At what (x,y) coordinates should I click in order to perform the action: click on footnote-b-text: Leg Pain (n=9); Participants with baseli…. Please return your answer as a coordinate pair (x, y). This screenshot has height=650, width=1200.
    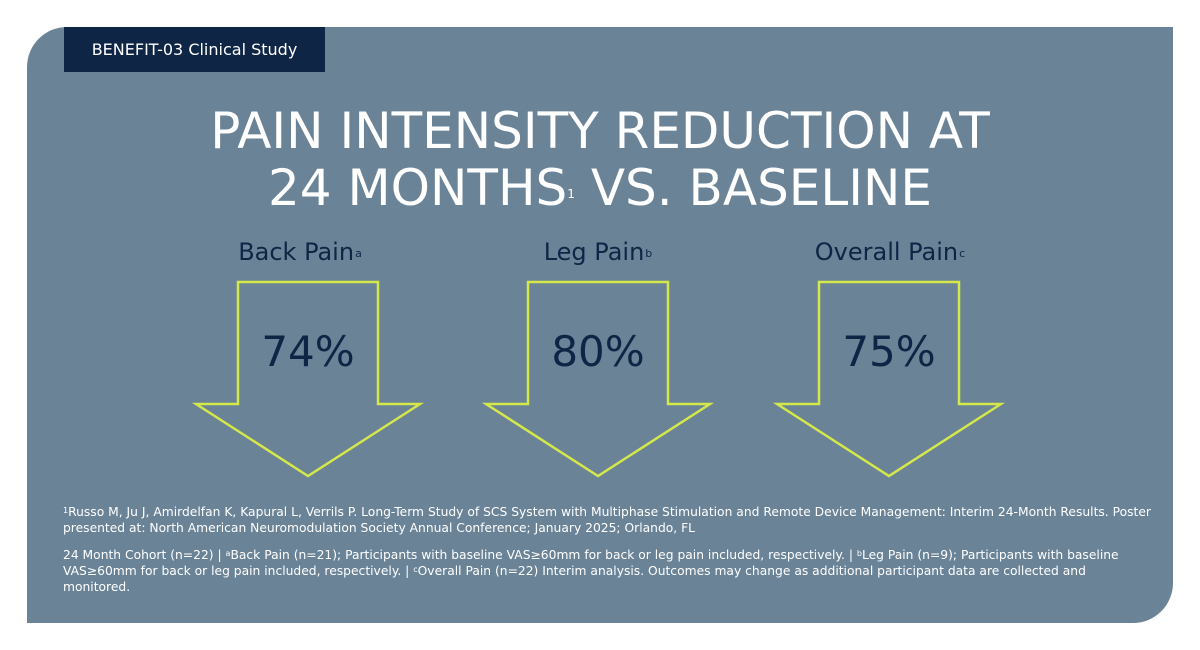
    Looking at the image, I should click on (591, 563).